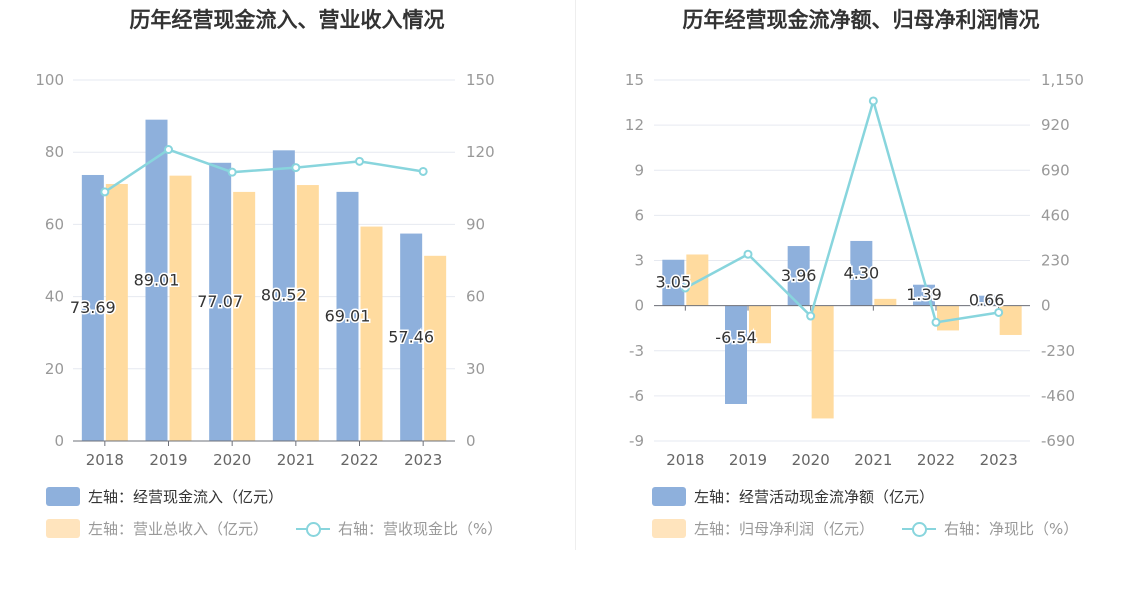 The width and height of the screenshot is (1148, 589). Describe the element at coordinates (636, 441) in the screenshot. I see `y-left-tick-label: -9` at that location.